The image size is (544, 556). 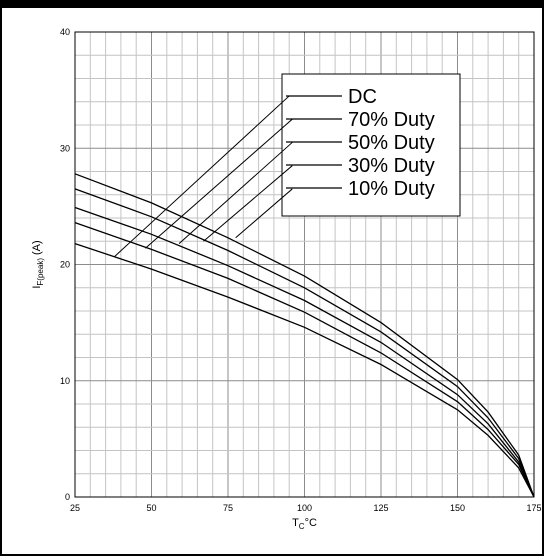 I want to click on top-border, so click(x=272, y=4).